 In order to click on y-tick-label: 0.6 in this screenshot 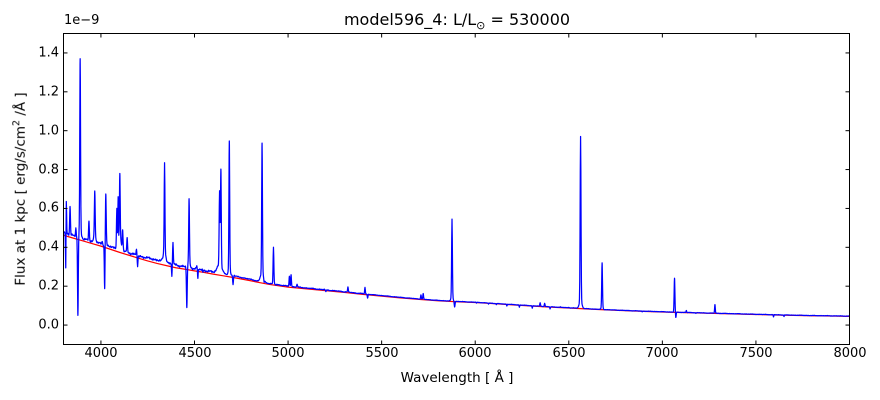, I will do `click(48, 208)`.